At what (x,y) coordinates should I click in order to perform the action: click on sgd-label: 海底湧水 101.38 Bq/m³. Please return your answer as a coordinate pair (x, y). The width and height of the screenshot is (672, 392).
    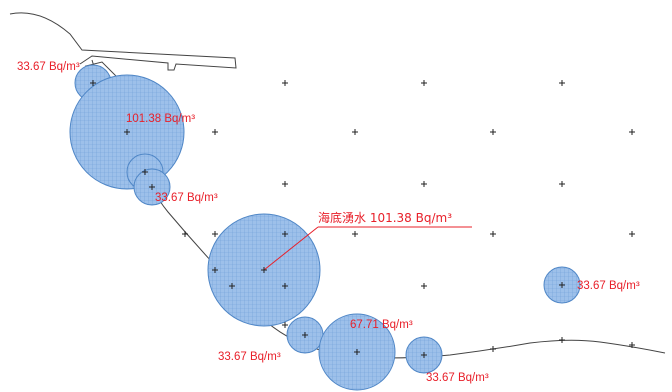
    Looking at the image, I should click on (385, 217).